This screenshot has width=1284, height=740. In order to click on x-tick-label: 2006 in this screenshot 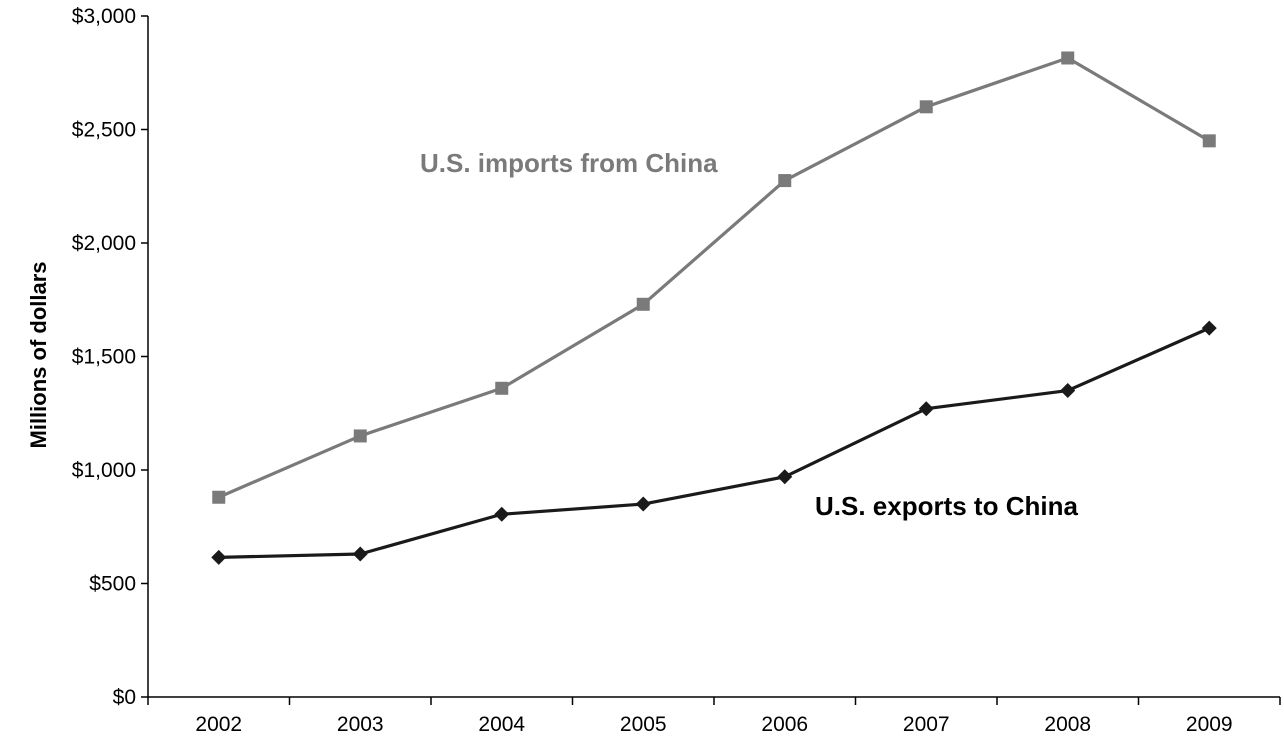, I will do `click(784, 724)`.